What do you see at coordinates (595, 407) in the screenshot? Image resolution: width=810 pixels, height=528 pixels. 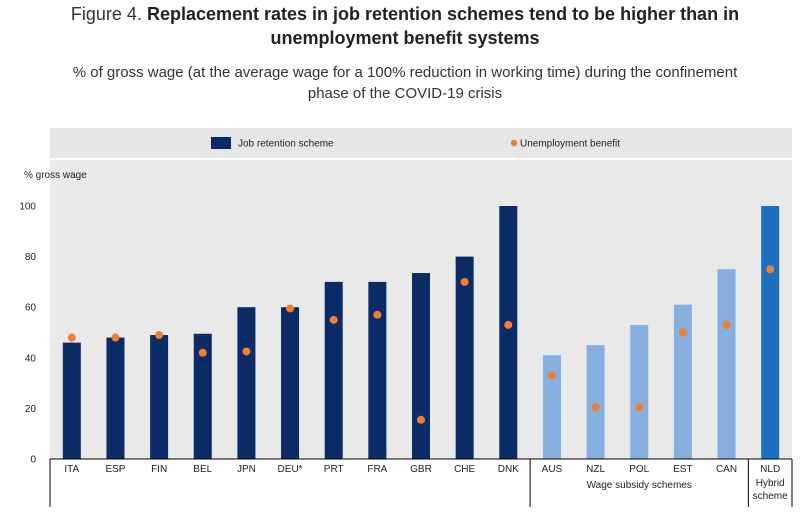 I see `marker-nzl` at bounding box center [595, 407].